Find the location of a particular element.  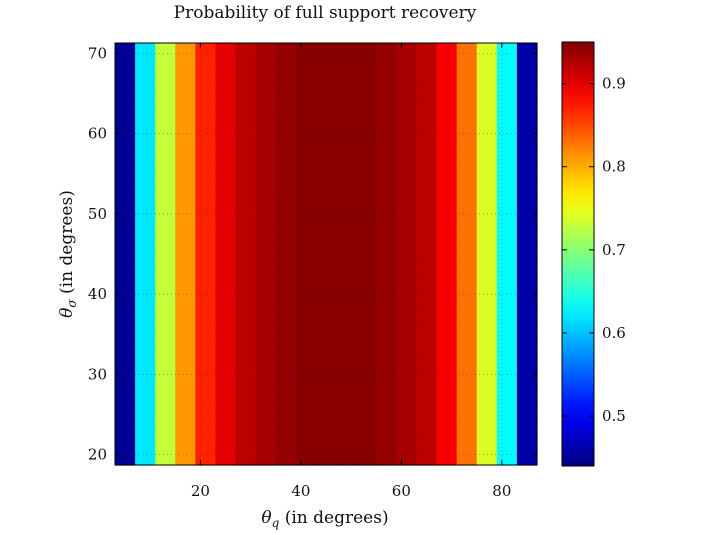

chart-title: Probability of full support recovery is located at coordinates (325, 13).